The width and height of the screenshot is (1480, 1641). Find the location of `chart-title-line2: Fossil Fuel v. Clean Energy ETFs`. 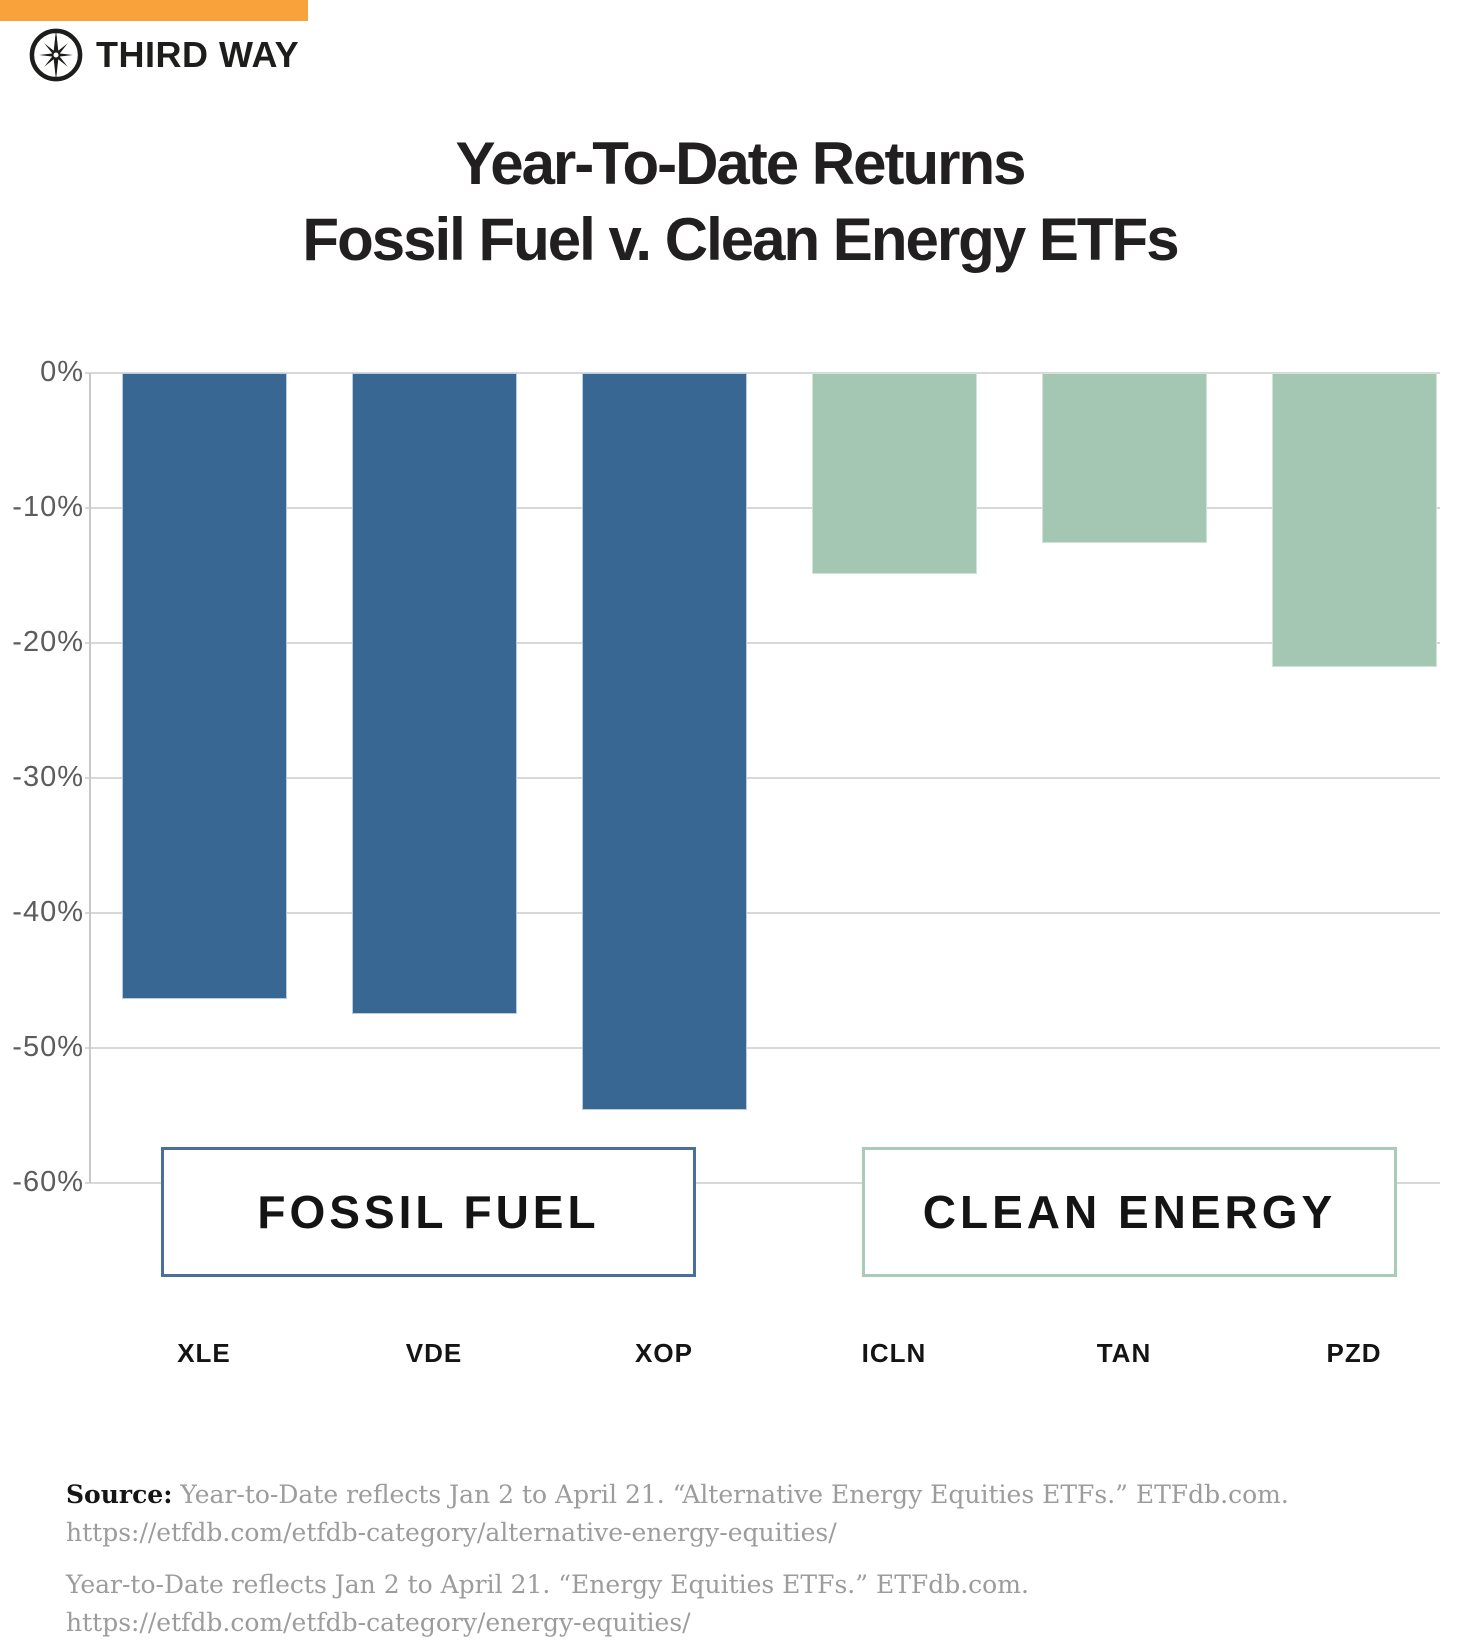

chart-title-line2: Fossil Fuel v. Clean Energy ETFs is located at coordinates (740, 239).